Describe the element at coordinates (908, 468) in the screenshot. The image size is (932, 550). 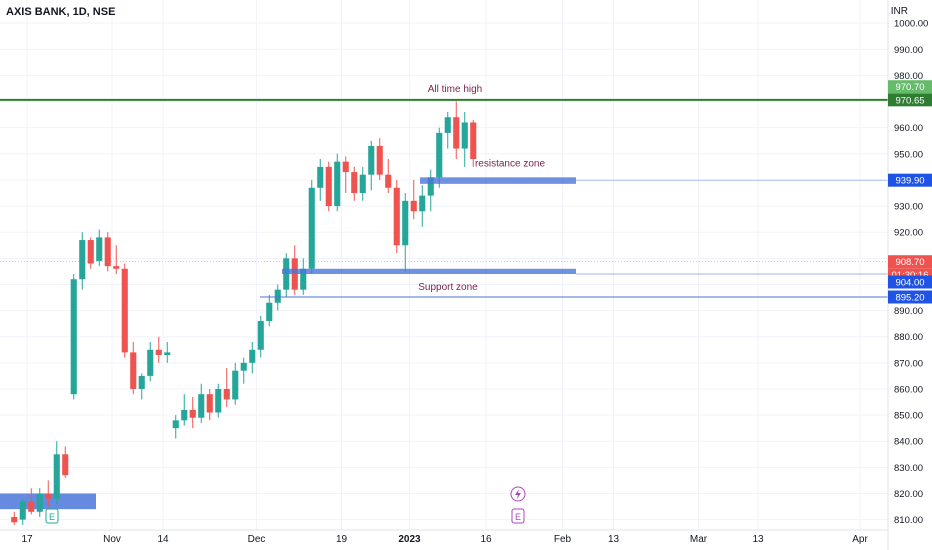
I see `y-tick-label: 830.00` at that location.